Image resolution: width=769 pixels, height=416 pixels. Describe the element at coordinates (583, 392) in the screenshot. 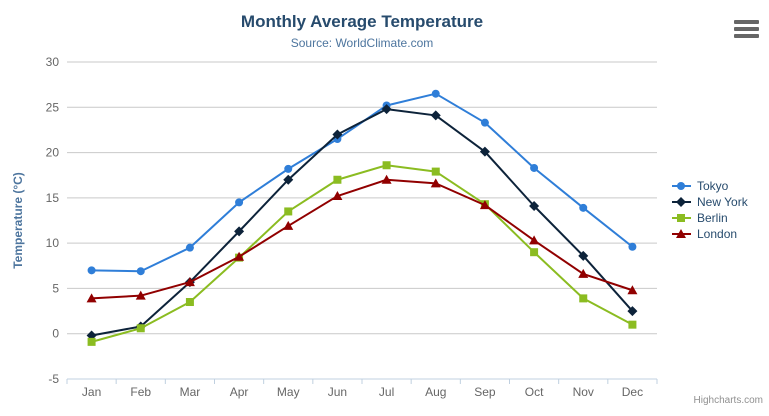

I see `x-axis-tick-label: Nov` at that location.